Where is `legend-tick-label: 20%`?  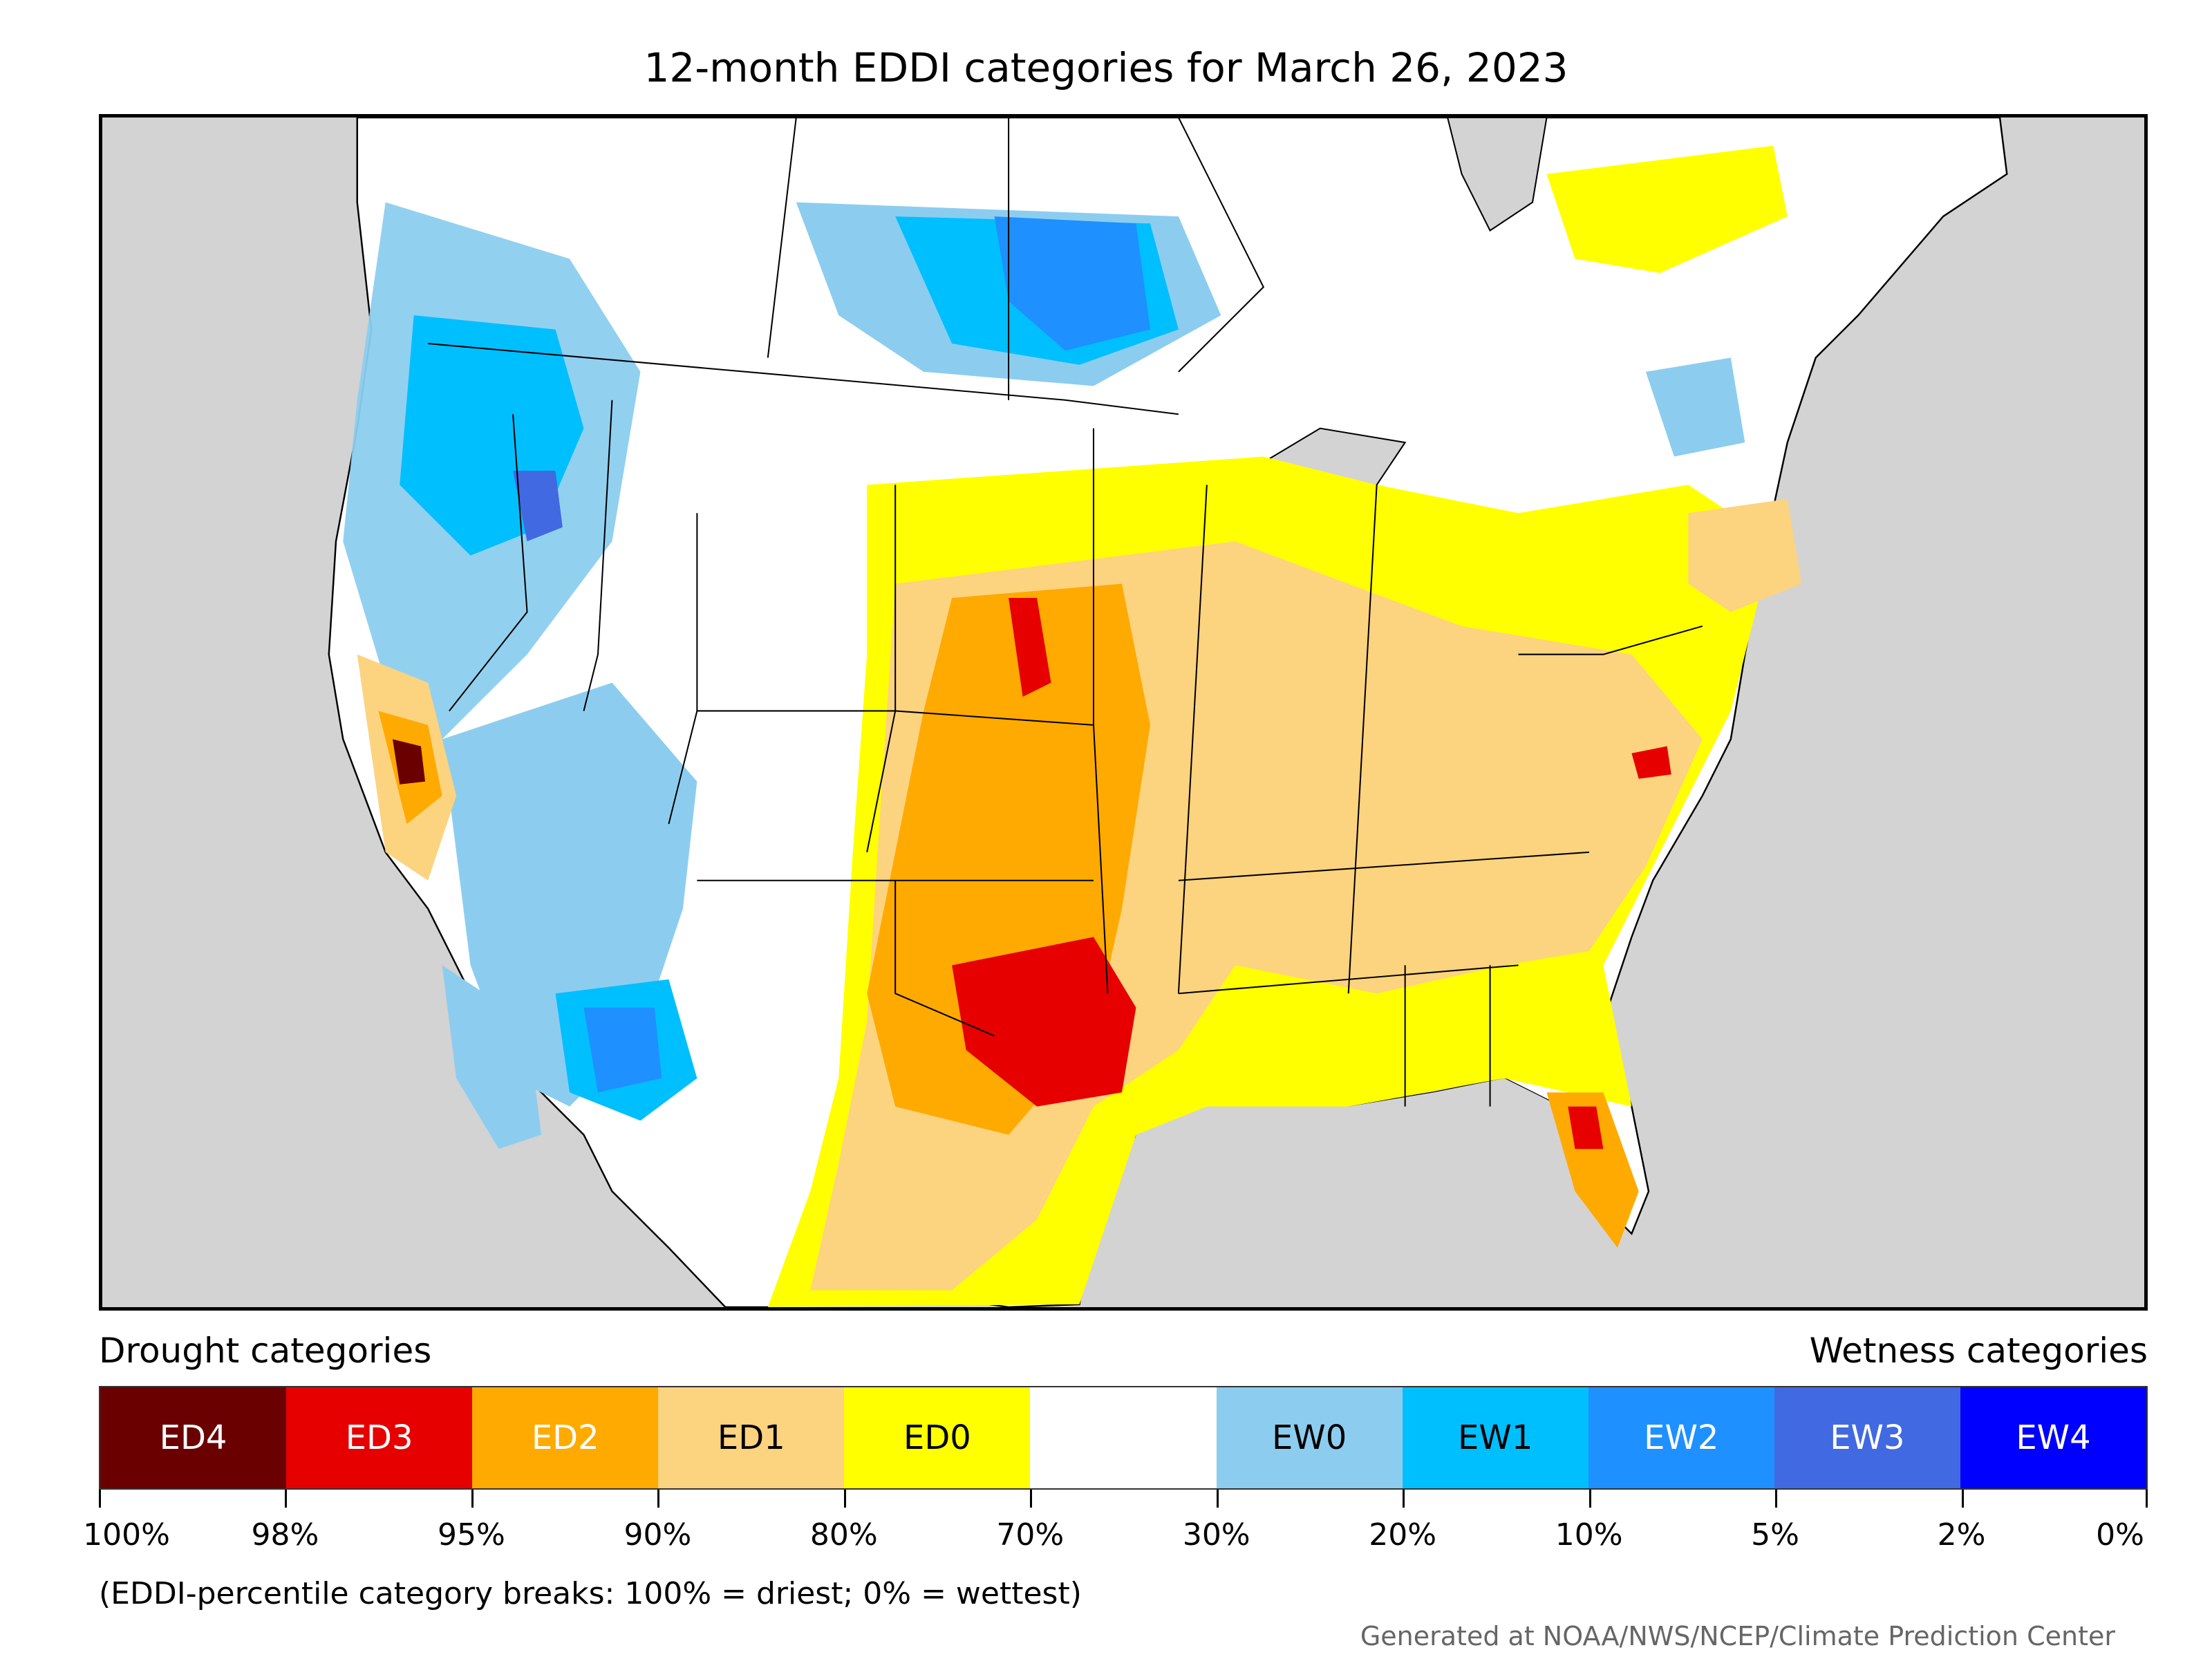
legend-tick-label: 20% is located at coordinates (1403, 1535).